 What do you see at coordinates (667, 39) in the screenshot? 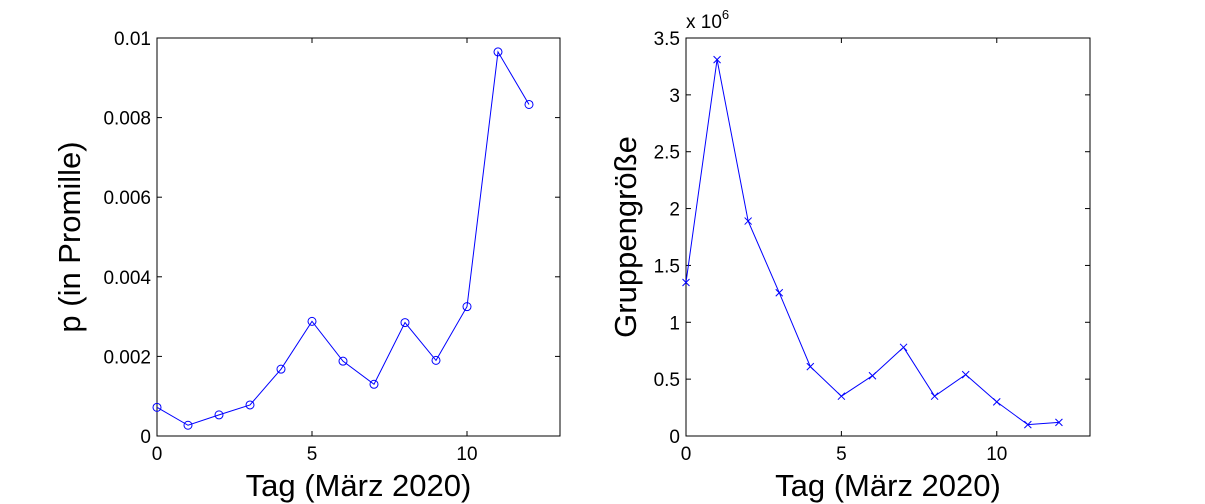
I see `y-tick-label: 3.5` at bounding box center [667, 39].